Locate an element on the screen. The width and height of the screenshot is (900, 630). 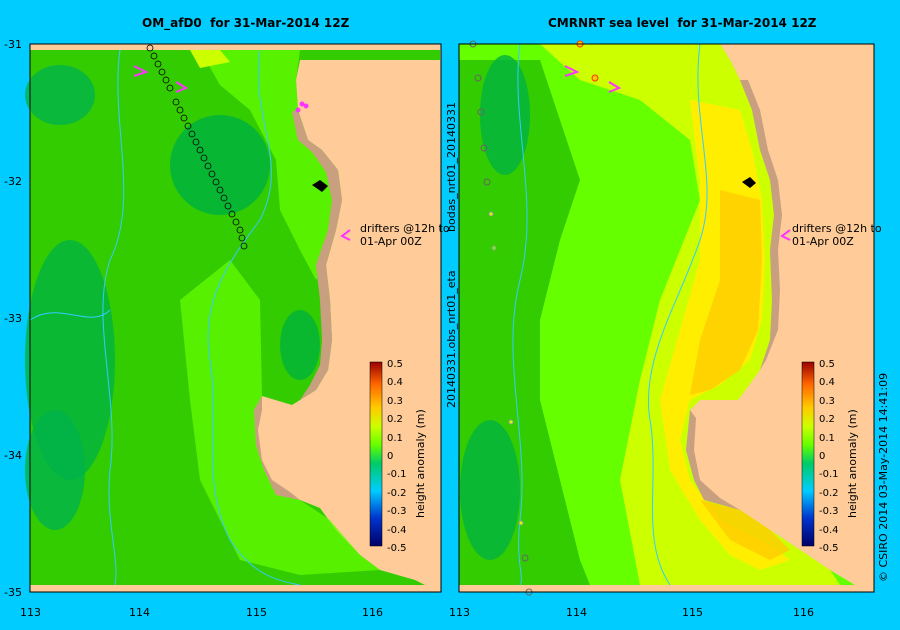
left-drifter-note: drifters @12h to 01-Apr 00Z is located at coordinates (405, 235).